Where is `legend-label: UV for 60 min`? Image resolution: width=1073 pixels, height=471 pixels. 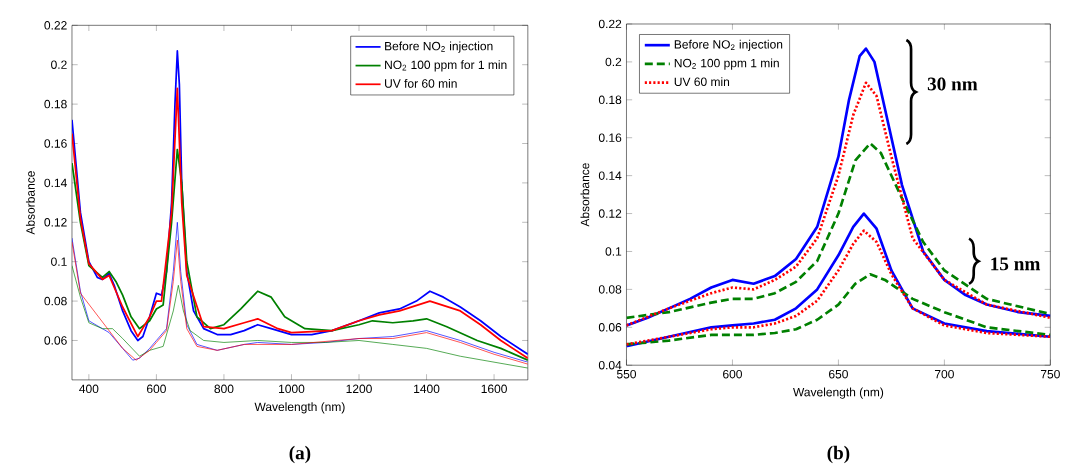
legend-label: UV for 60 min is located at coordinates (421, 83).